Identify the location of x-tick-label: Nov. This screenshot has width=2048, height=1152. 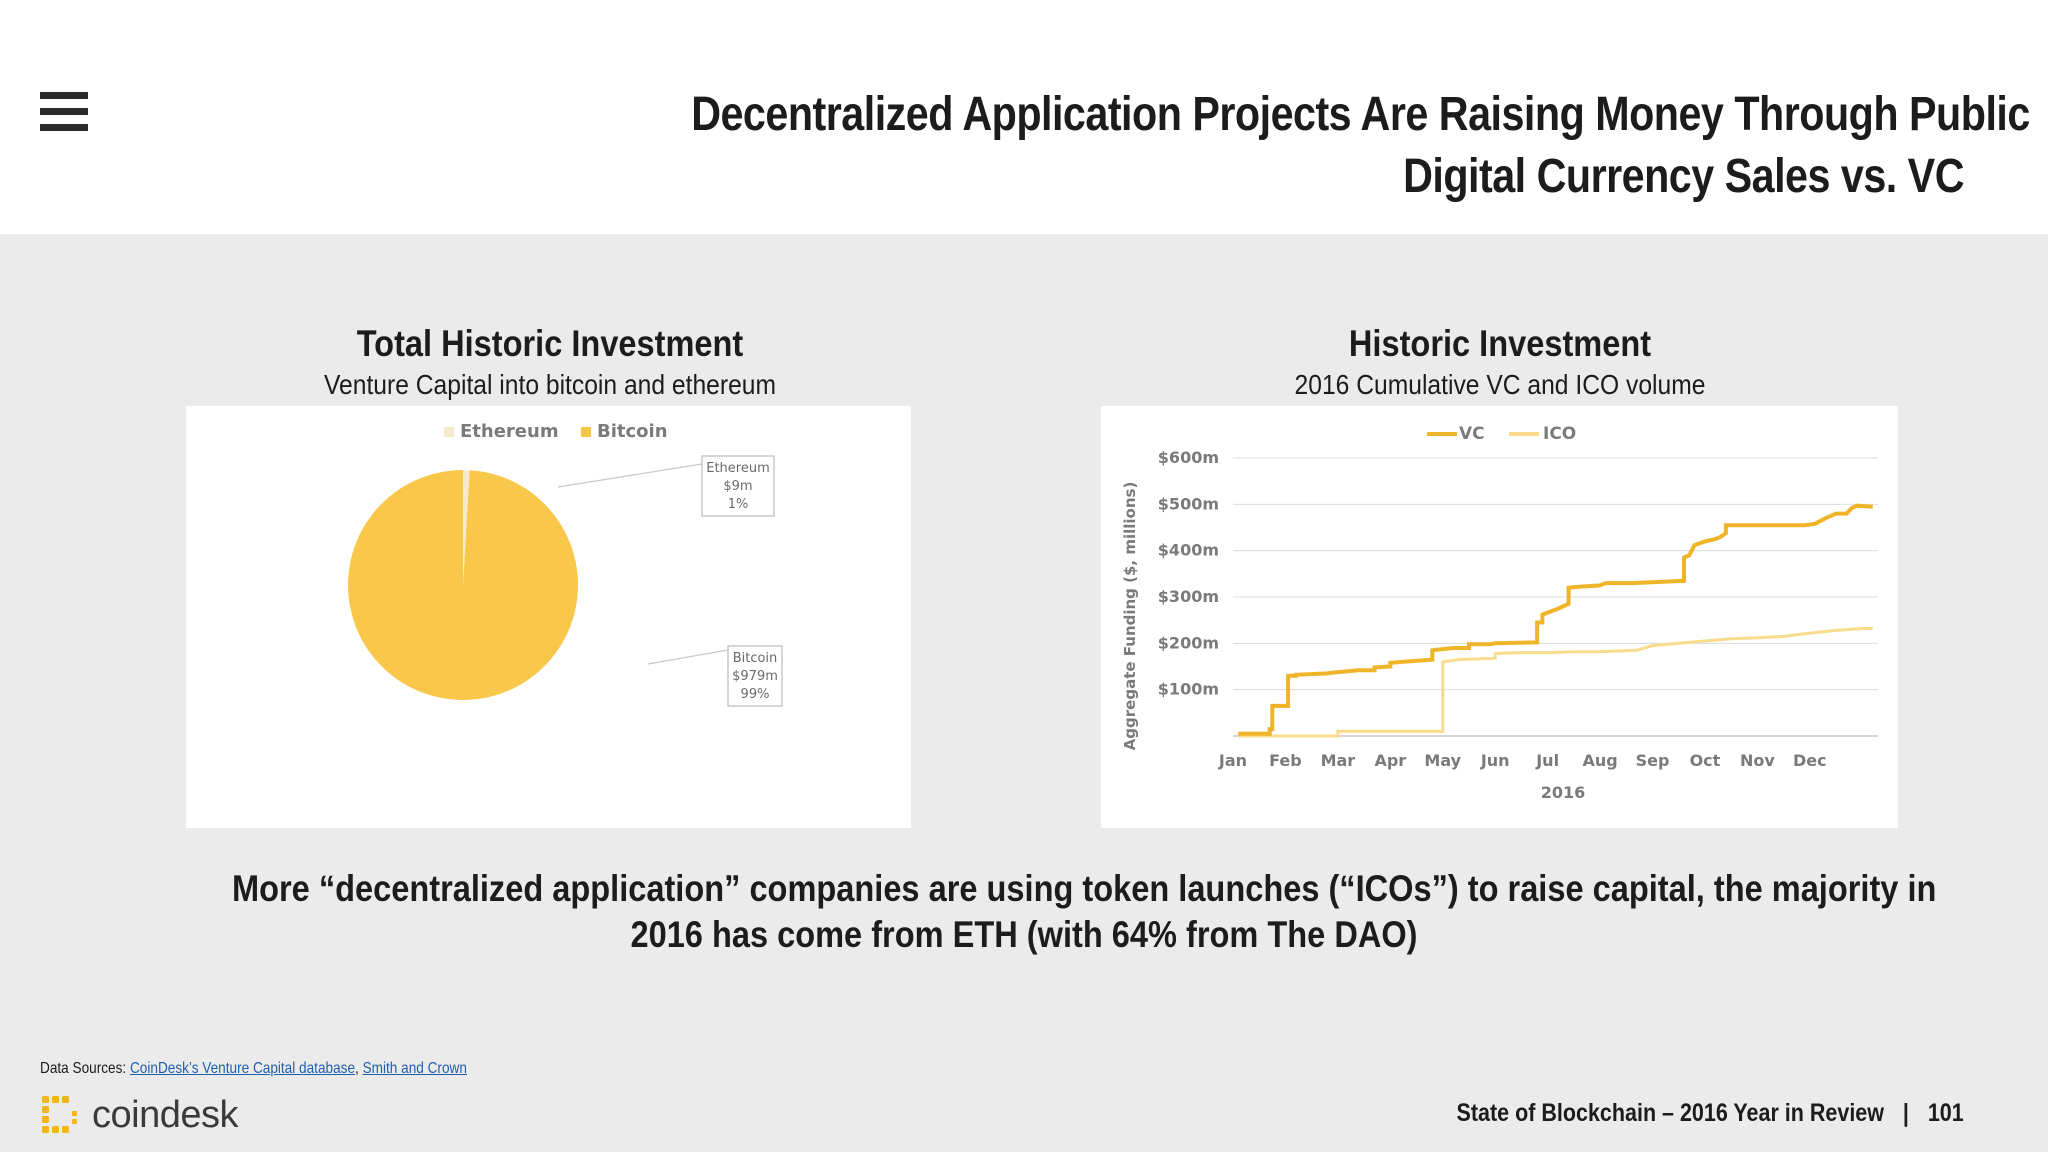
(1757, 760).